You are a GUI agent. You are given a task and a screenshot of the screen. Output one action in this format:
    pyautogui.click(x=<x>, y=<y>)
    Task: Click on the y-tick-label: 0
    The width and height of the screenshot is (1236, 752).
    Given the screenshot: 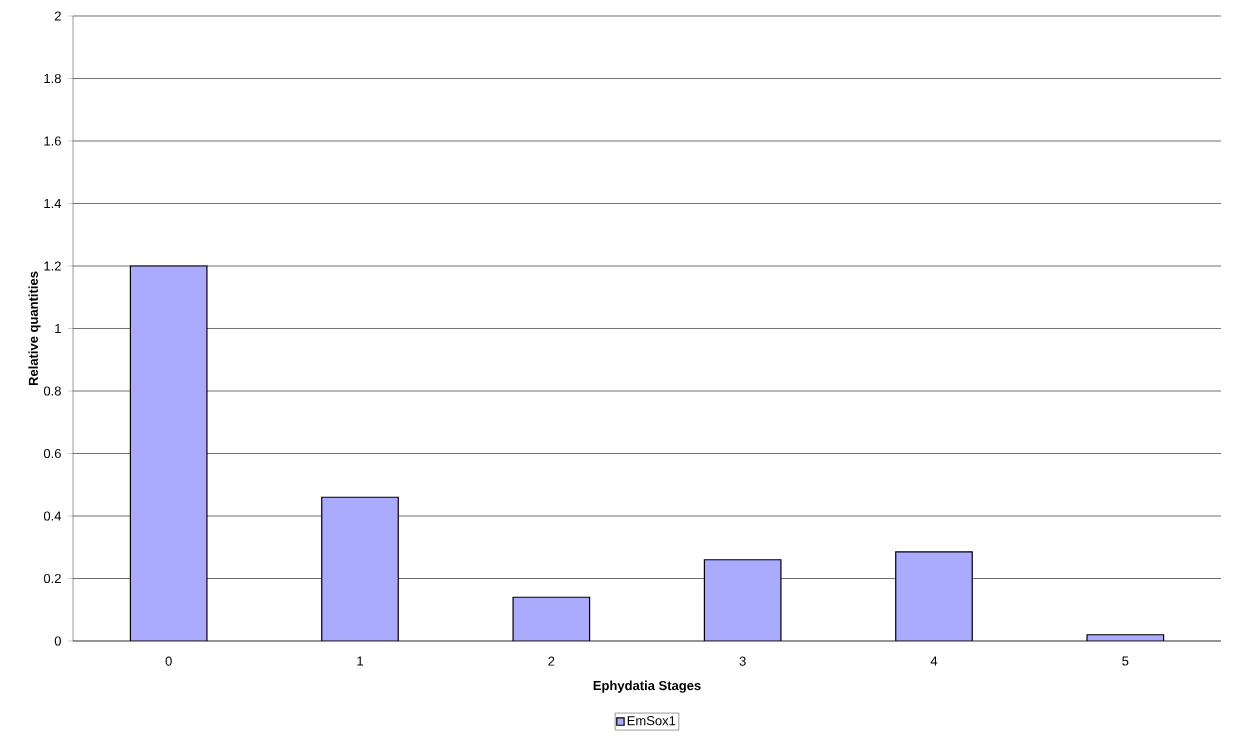 What is the action you would take?
    pyautogui.click(x=57, y=641)
    